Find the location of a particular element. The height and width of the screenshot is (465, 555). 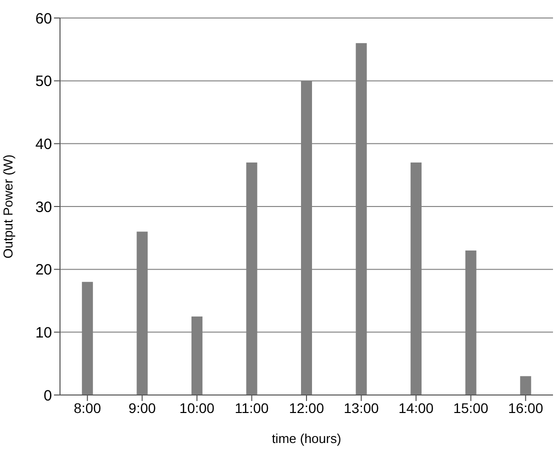

bar is located at coordinates (526, 385).